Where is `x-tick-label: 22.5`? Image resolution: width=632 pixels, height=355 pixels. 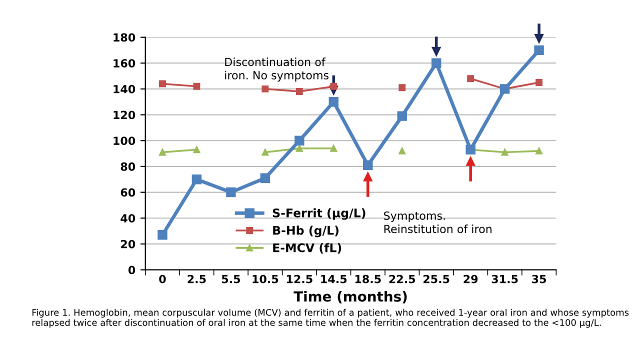
x-tick-label: 22.5 is located at coordinates (402, 279).